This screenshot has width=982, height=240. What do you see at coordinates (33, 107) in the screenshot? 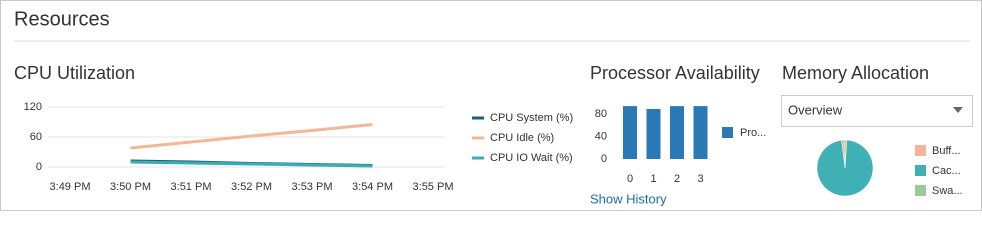
I see `y-tick-label: 120` at bounding box center [33, 107].